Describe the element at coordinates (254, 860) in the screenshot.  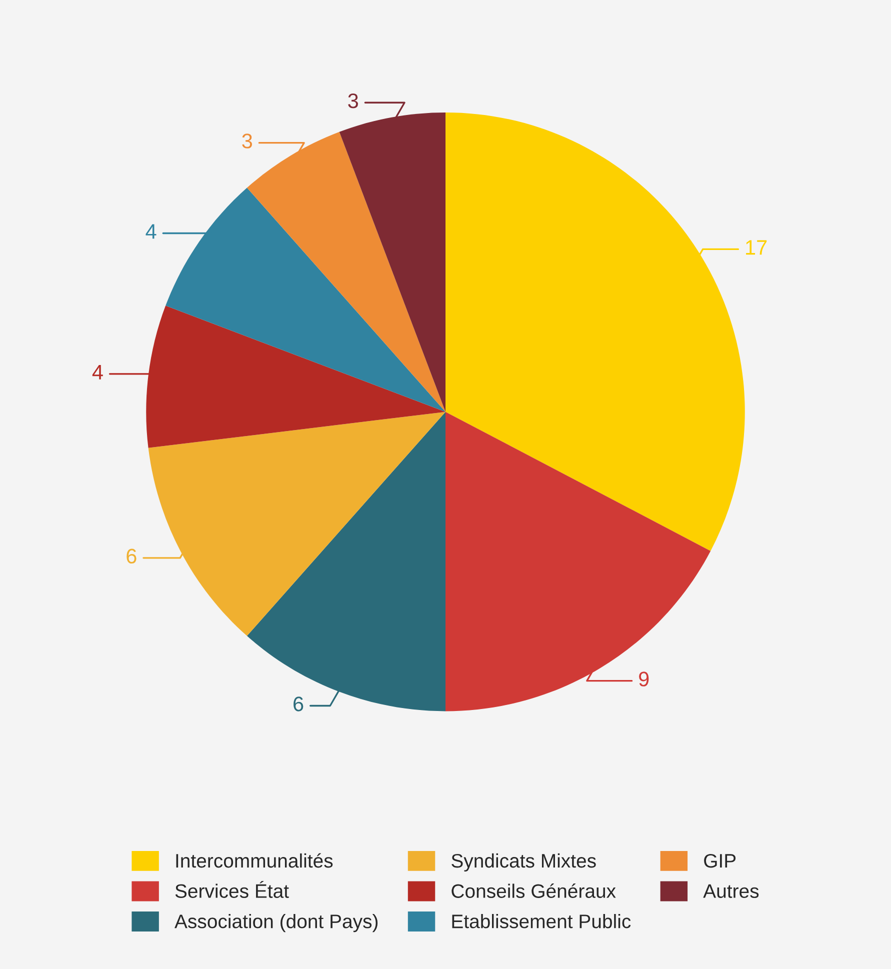
I see `legend-label: Intercommunalités` at that location.